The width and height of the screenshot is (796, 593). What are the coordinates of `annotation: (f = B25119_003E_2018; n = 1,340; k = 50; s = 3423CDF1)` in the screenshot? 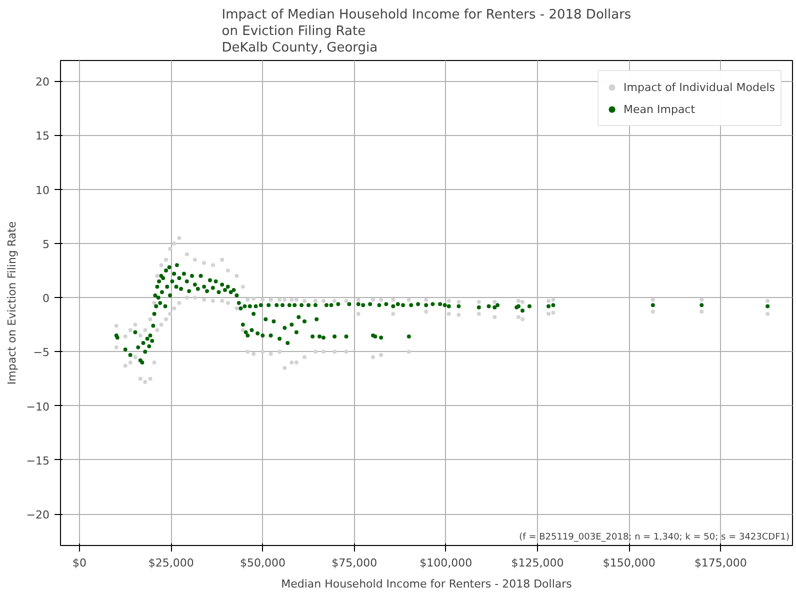 It's located at (654, 537).